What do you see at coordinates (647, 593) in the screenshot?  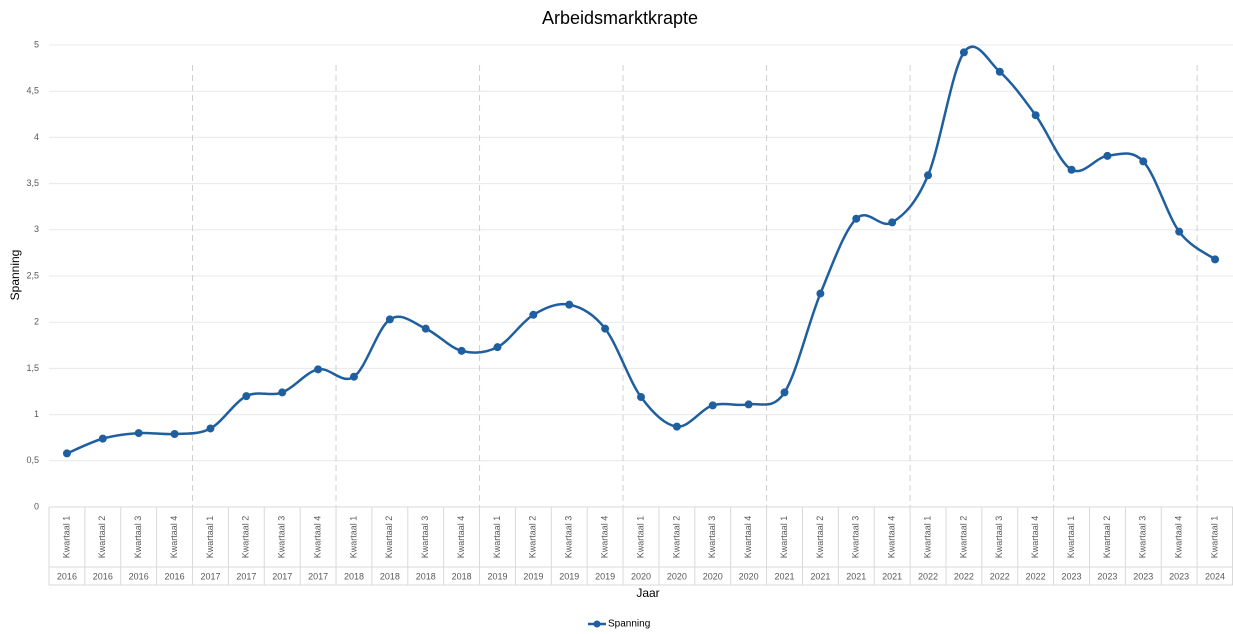 I see `x-axis-title: Jaar` at bounding box center [647, 593].